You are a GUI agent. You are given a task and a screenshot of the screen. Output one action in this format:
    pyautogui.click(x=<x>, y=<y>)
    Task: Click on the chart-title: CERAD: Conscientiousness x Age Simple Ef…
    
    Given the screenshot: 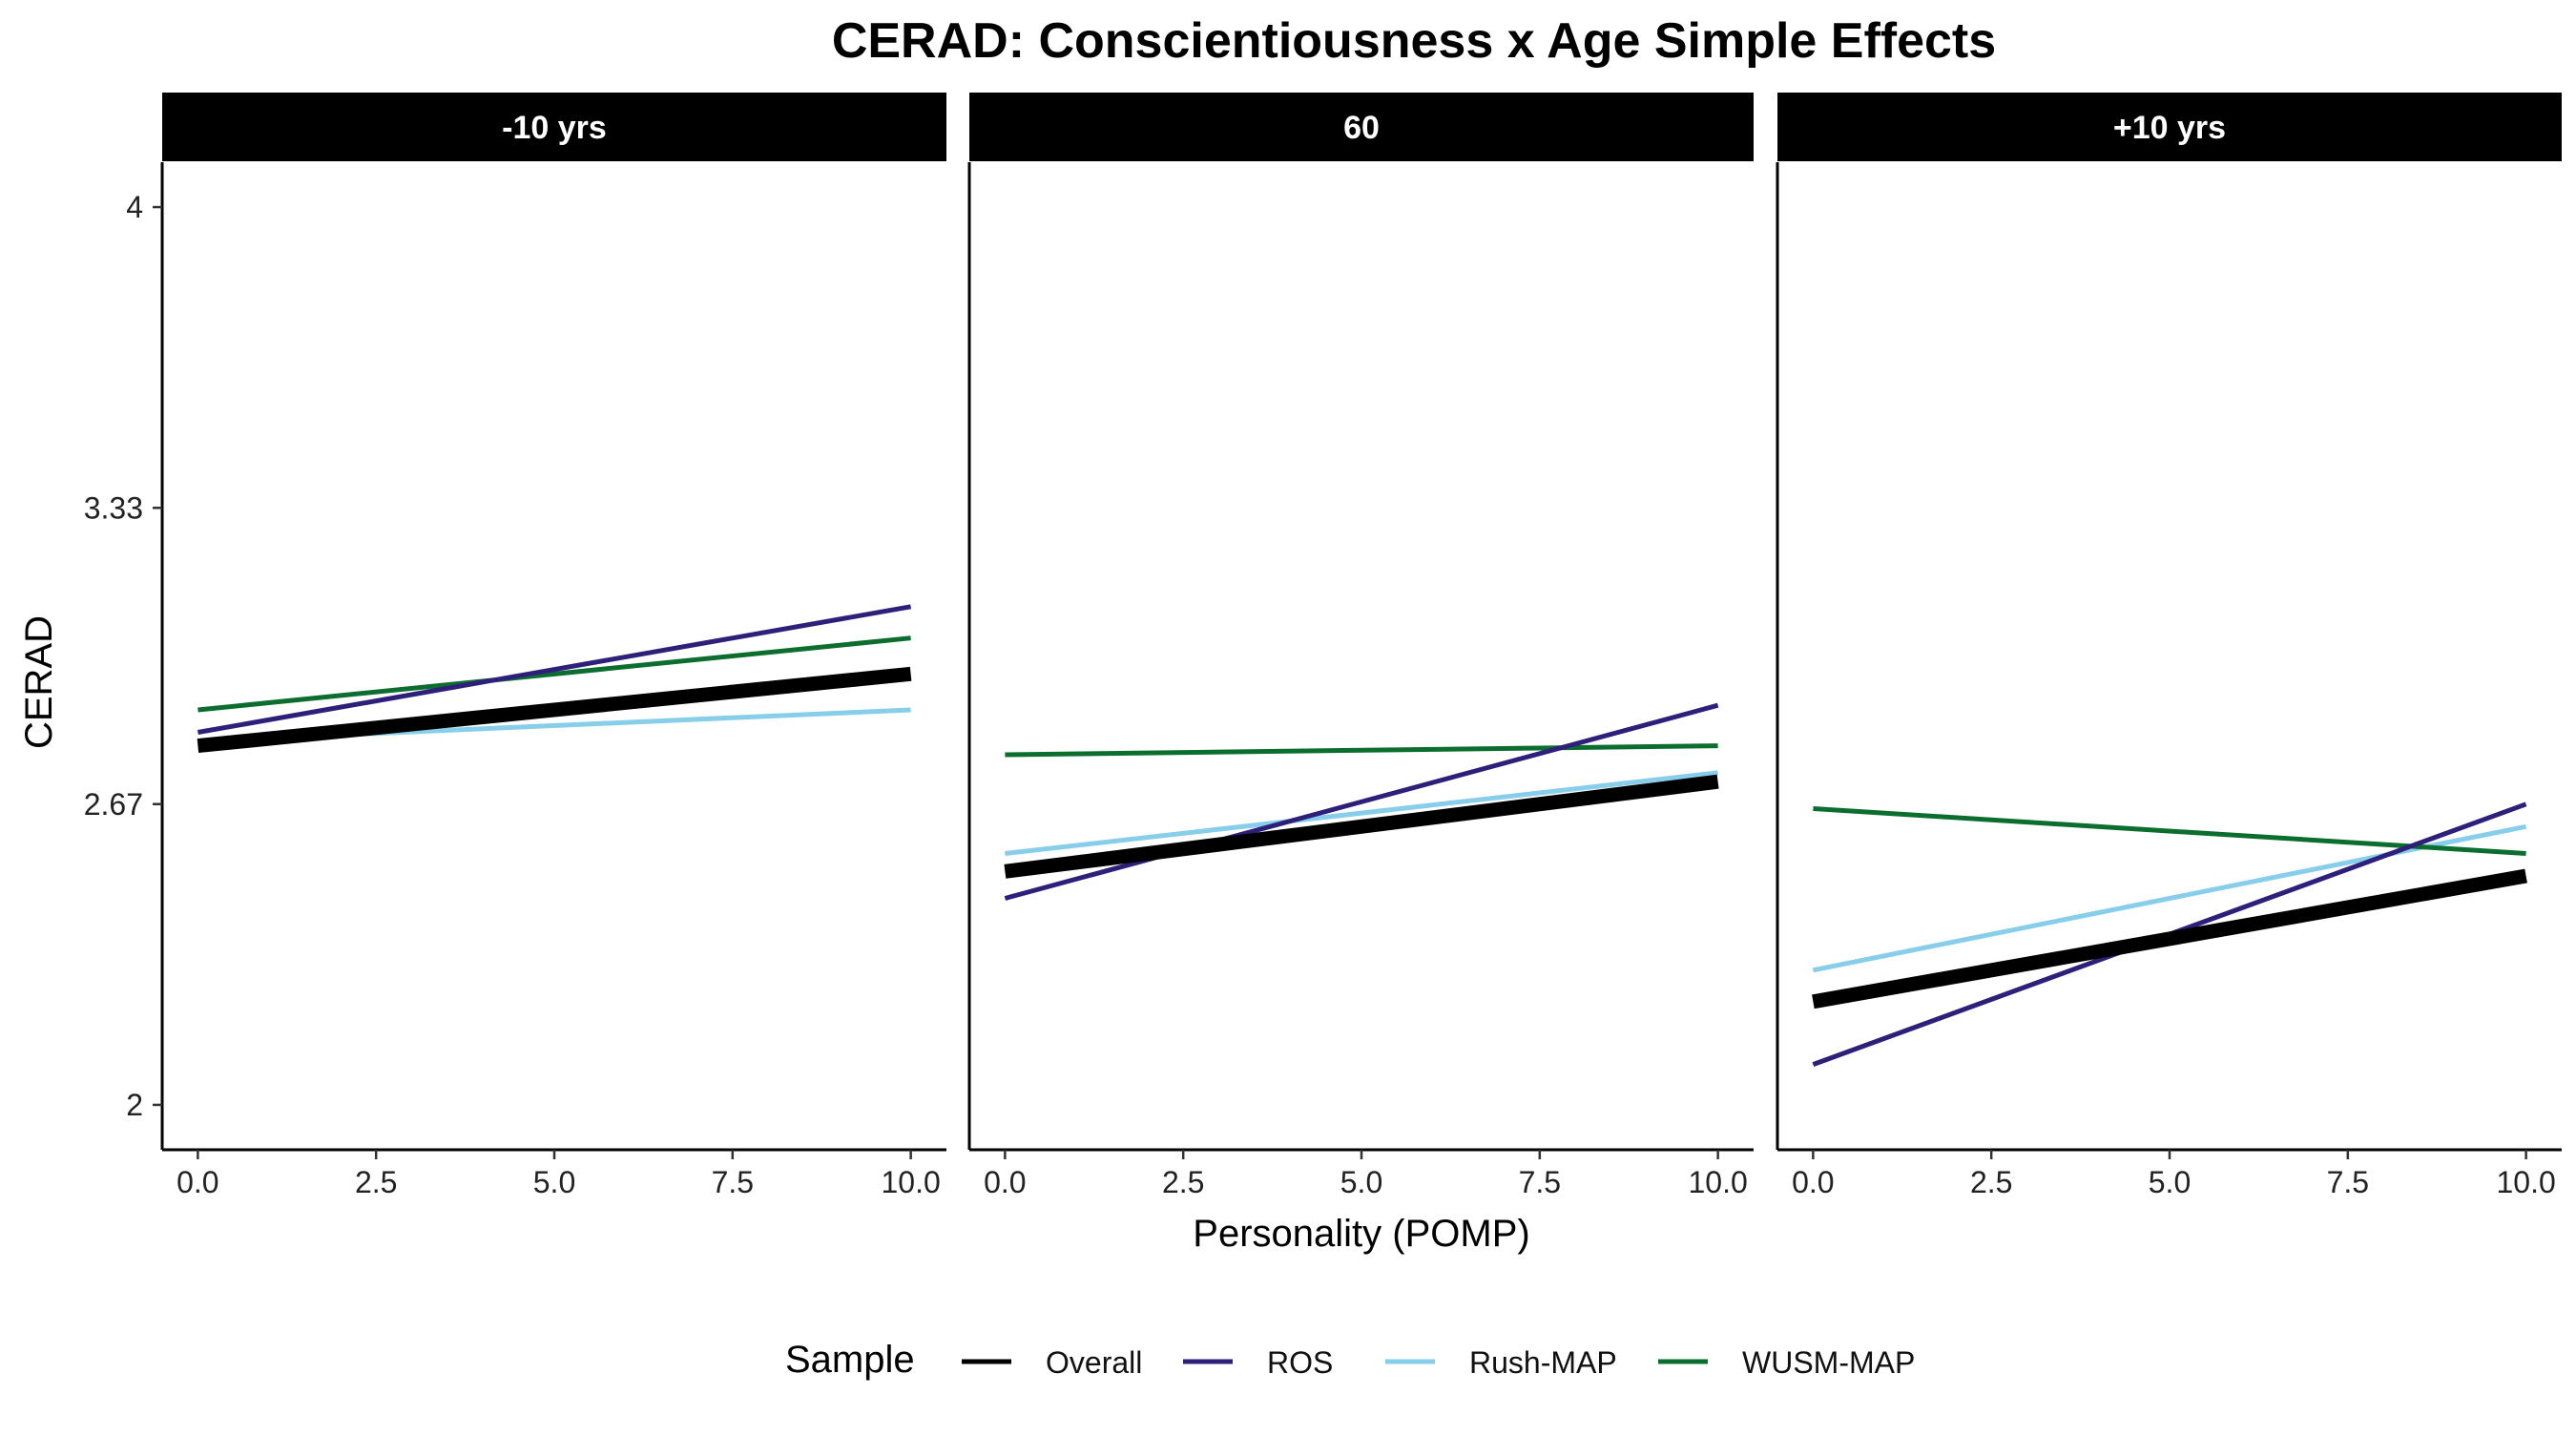 What is the action you would take?
    pyautogui.click(x=1414, y=41)
    